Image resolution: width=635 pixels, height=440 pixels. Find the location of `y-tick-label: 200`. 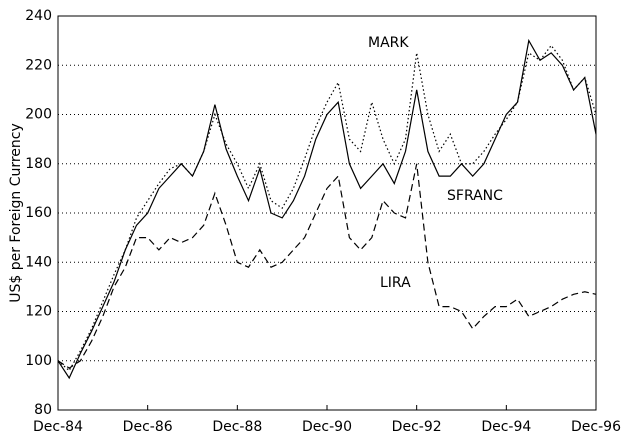

y-tick-label: 200 is located at coordinates (38, 115).